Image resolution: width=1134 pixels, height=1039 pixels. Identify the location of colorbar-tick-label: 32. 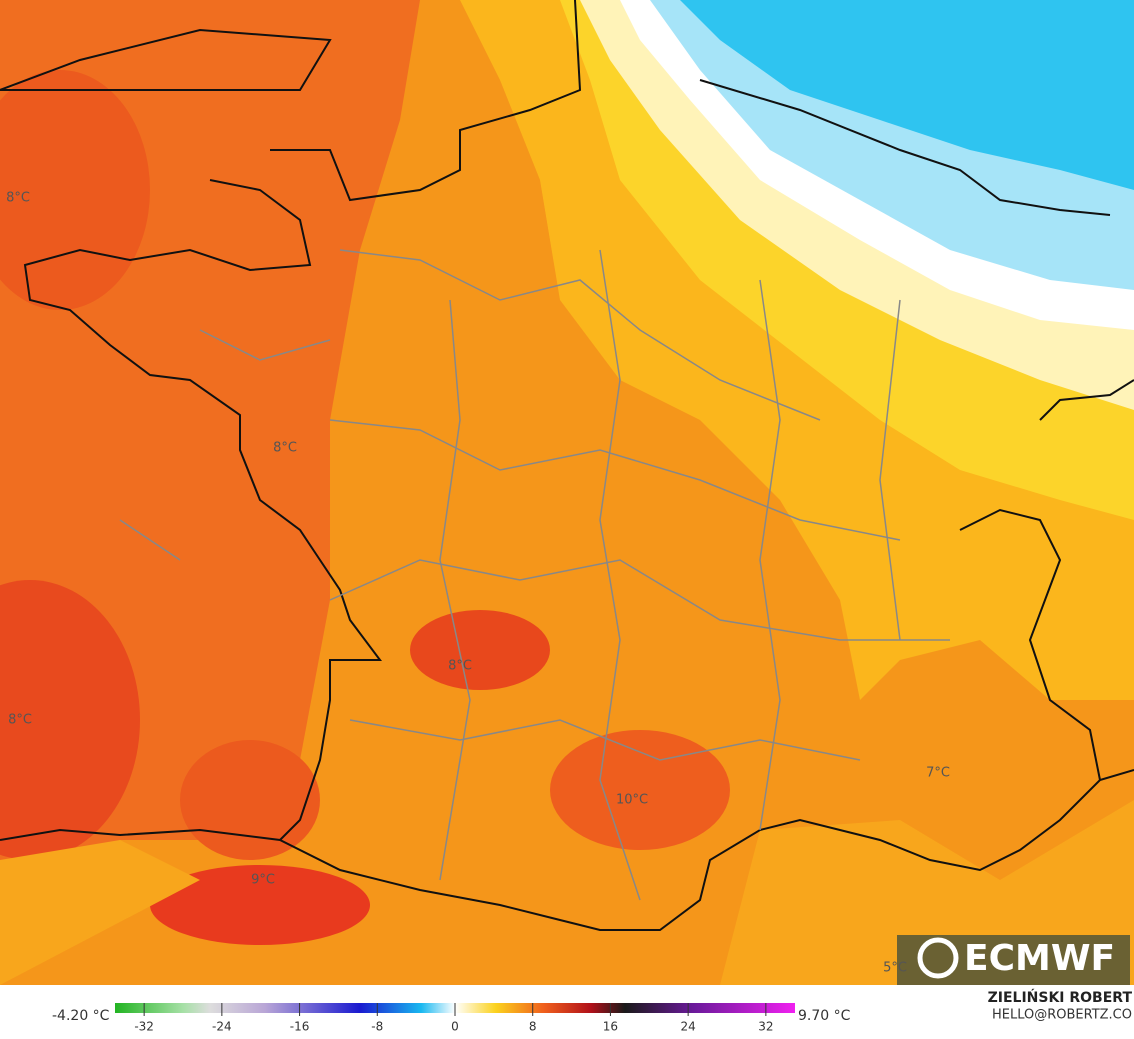
(765, 1027).